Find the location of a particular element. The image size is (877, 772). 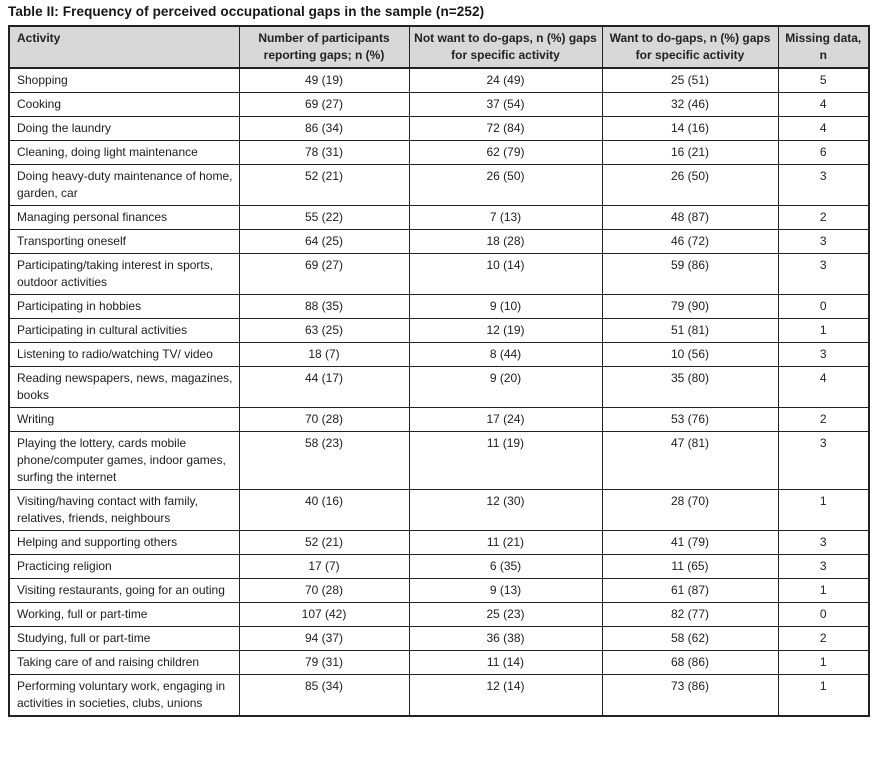

value-cell: 58 (62) is located at coordinates (690, 638).